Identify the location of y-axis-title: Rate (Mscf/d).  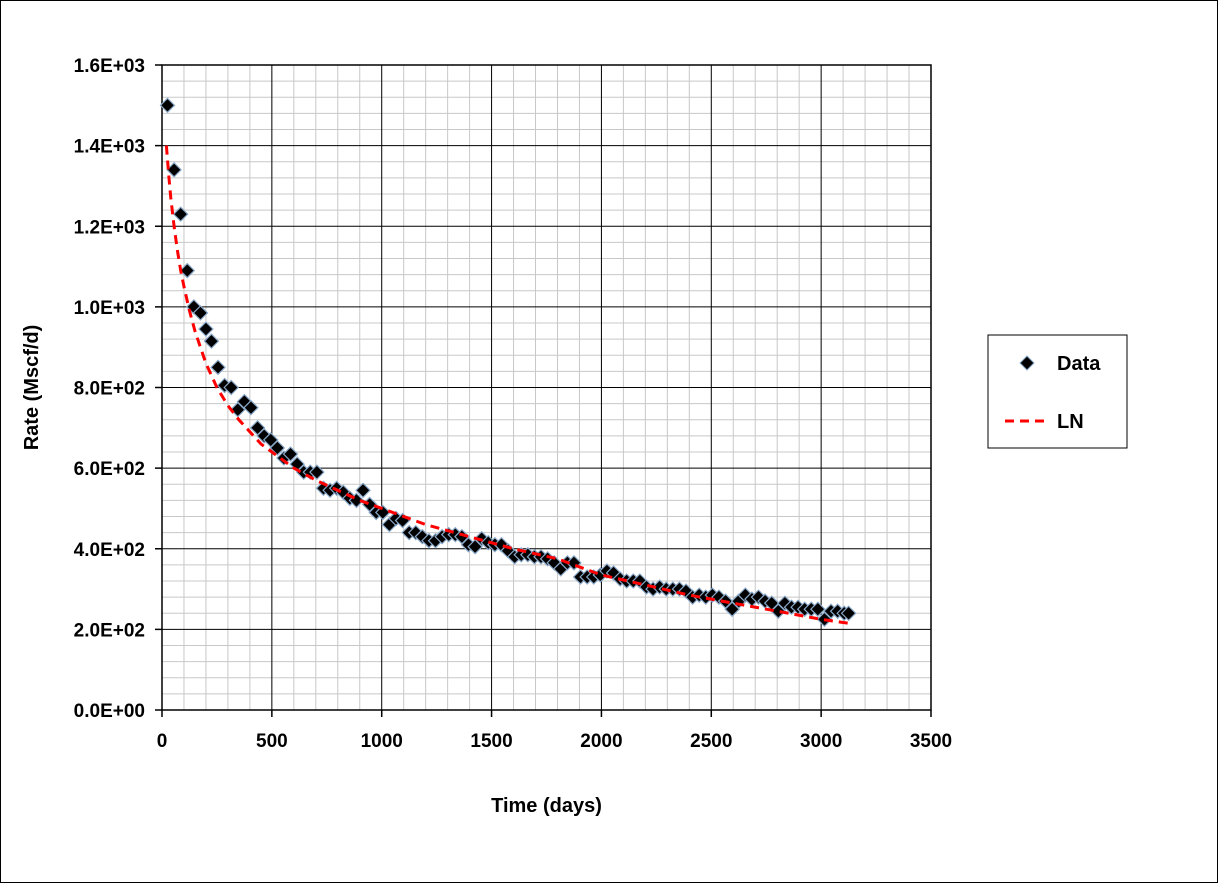
(32, 388).